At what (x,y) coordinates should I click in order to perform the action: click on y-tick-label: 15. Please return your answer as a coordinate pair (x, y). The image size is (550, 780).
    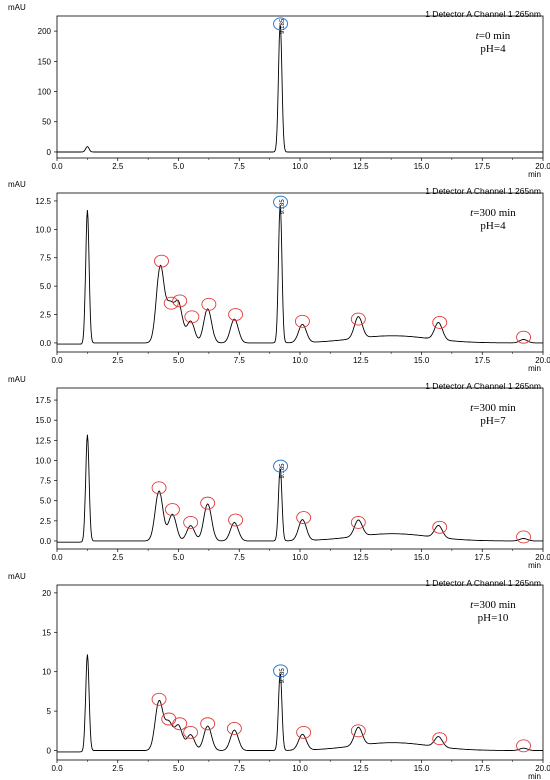
    Looking at the image, I should click on (46, 632).